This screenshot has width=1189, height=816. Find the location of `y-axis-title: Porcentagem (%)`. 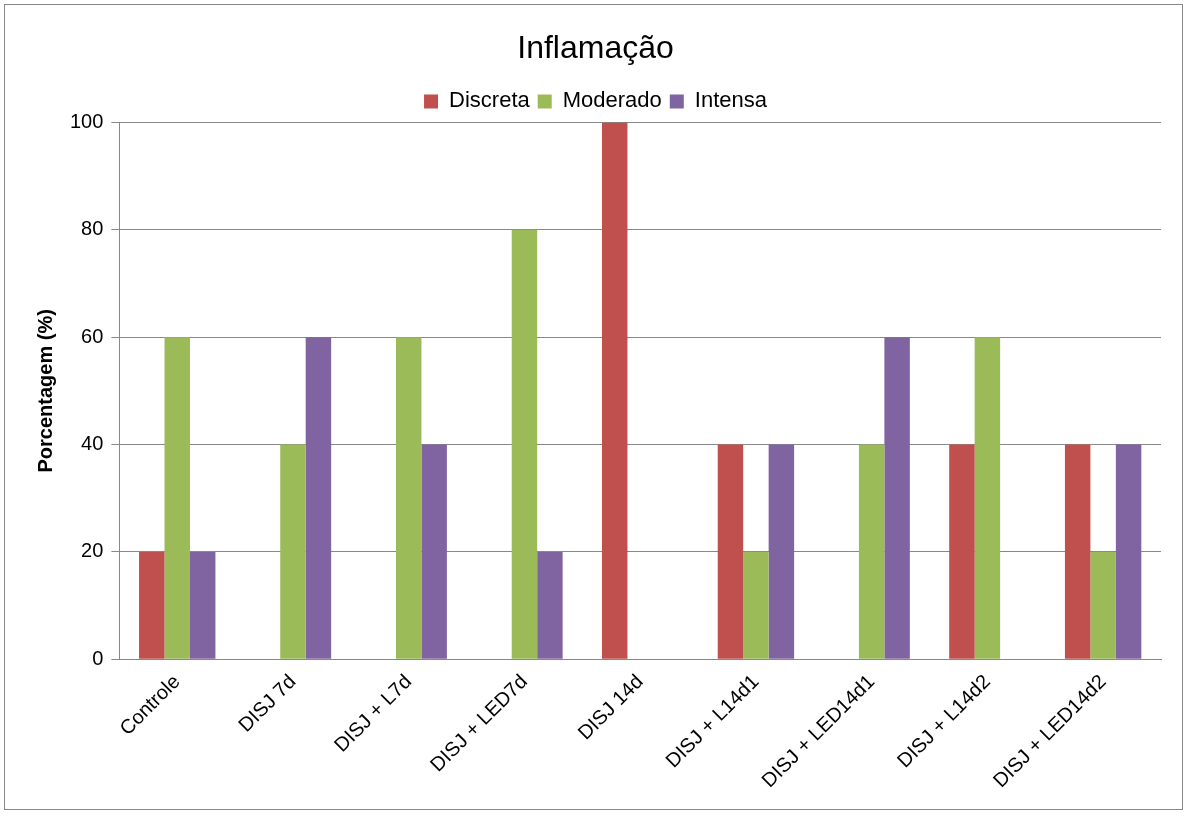

y-axis-title: Porcentagem (%) is located at coordinates (44, 391).